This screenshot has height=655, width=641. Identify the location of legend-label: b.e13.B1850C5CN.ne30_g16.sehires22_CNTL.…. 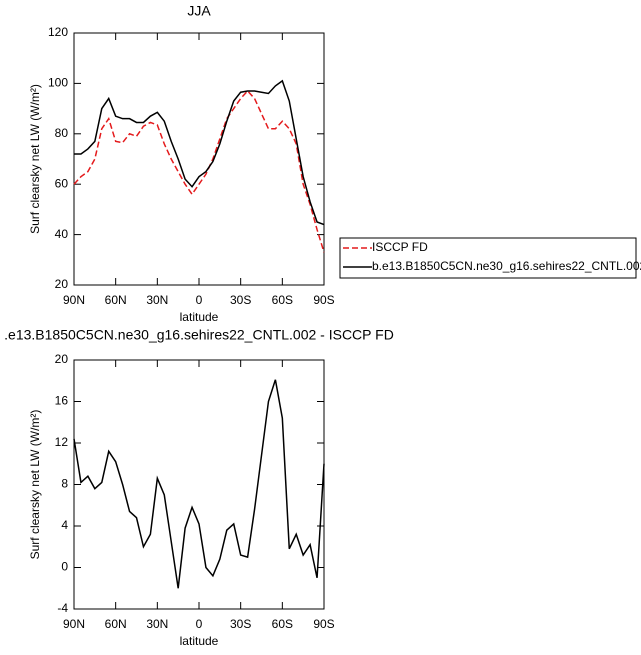
(506, 266).